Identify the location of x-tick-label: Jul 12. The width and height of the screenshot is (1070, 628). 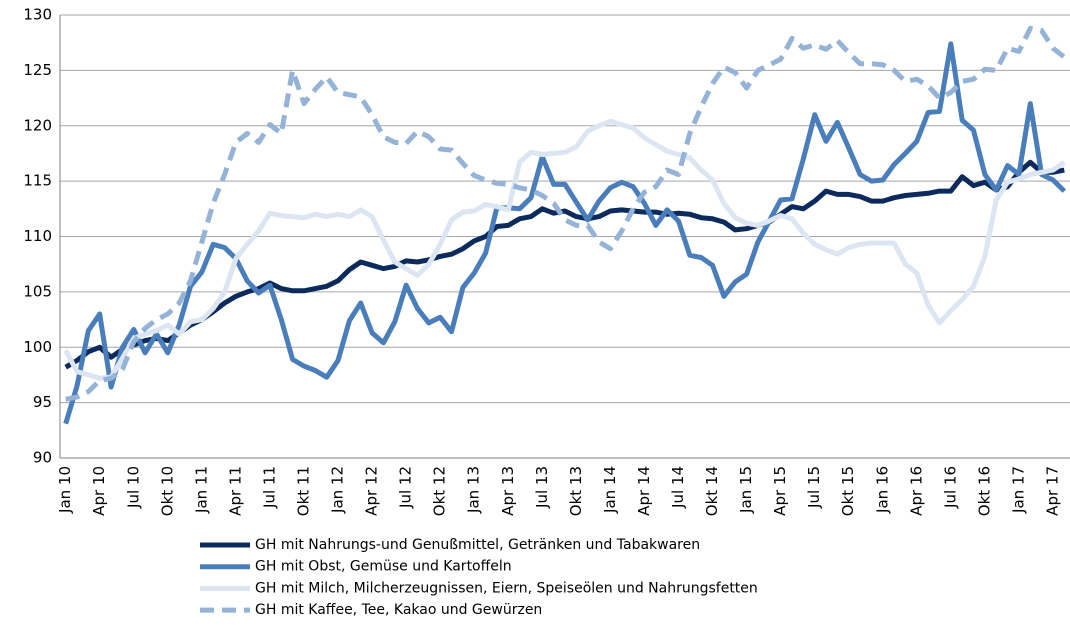
(406, 487).